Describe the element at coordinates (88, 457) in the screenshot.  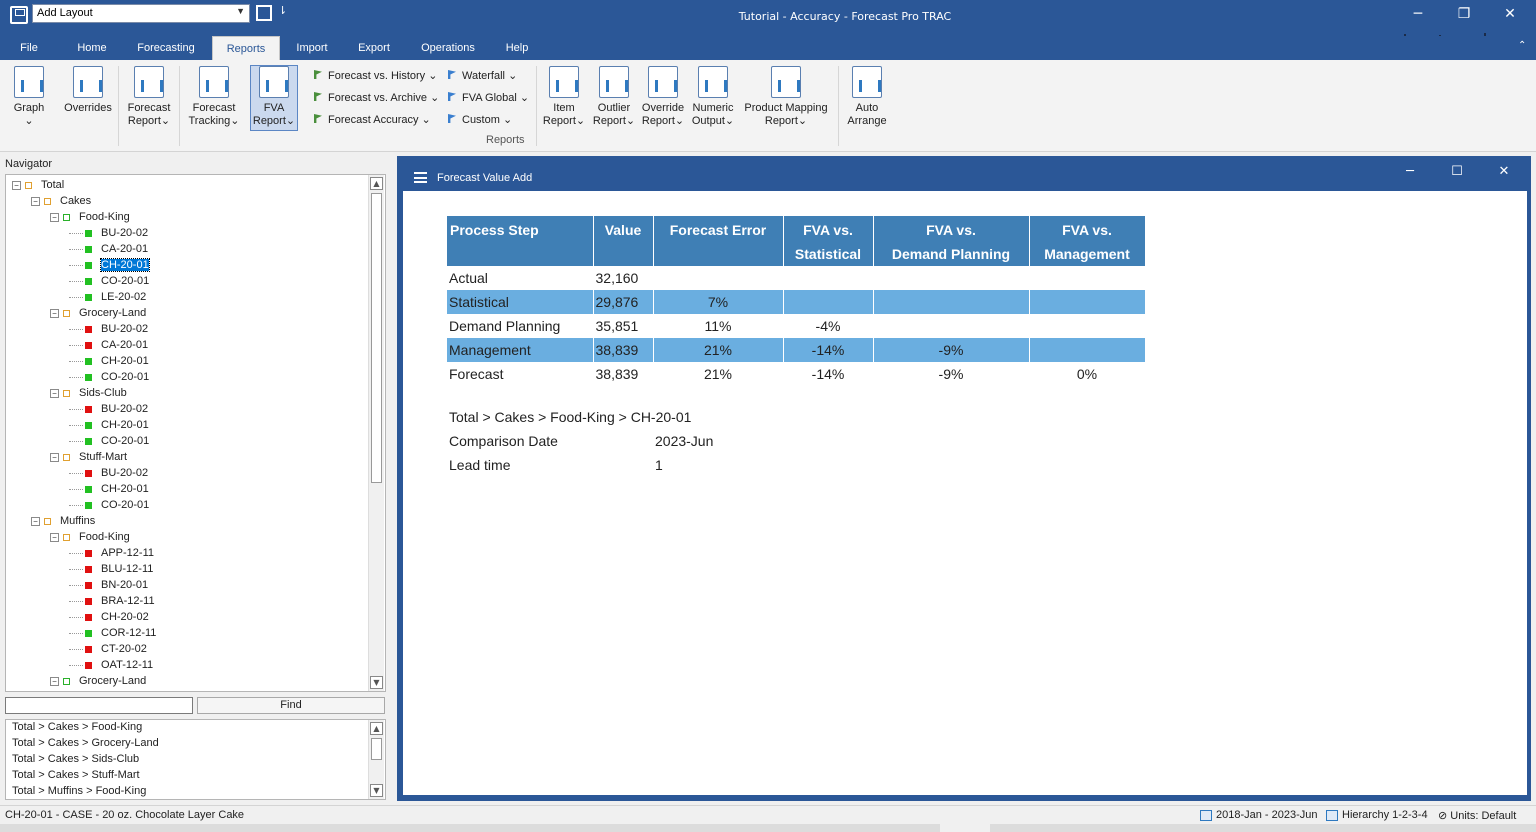
I see `tree-node-folder: − Stuff-Mart` at that location.